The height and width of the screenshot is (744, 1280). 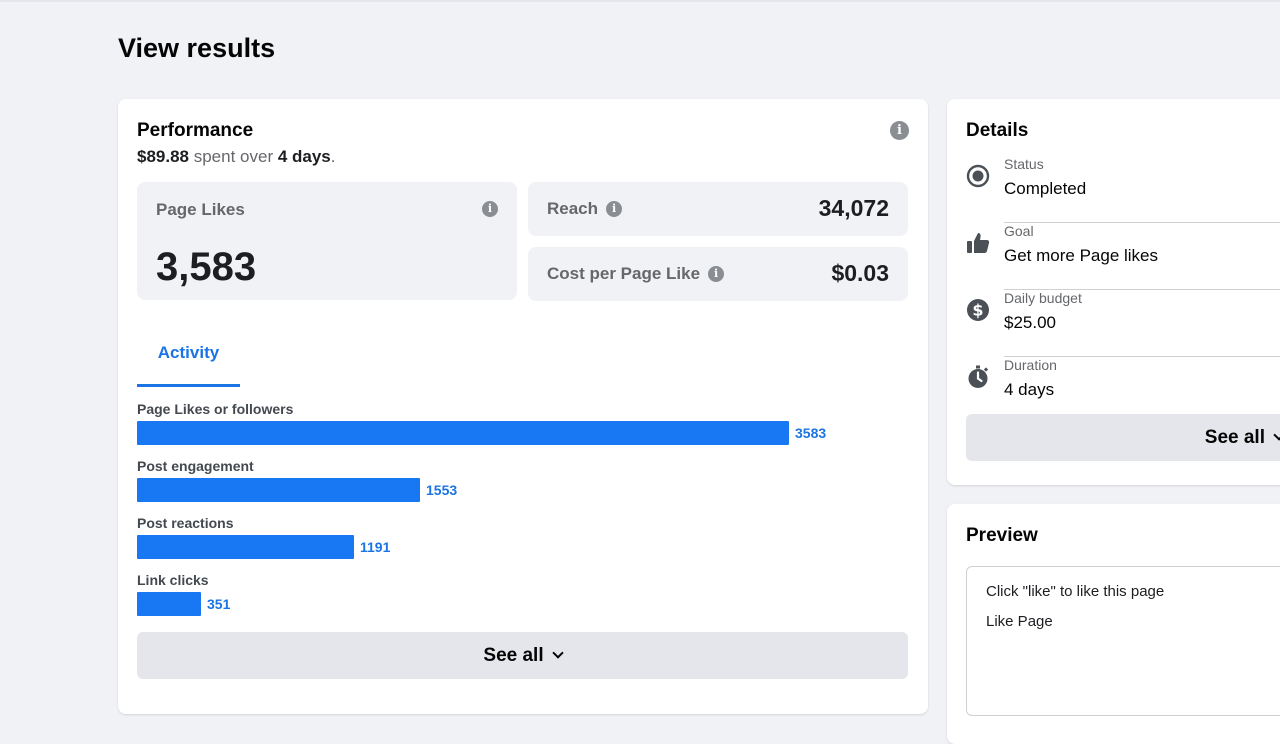 I want to click on cost-per-like-box: Cost per Page Like i $0.03, so click(x=718, y=274).